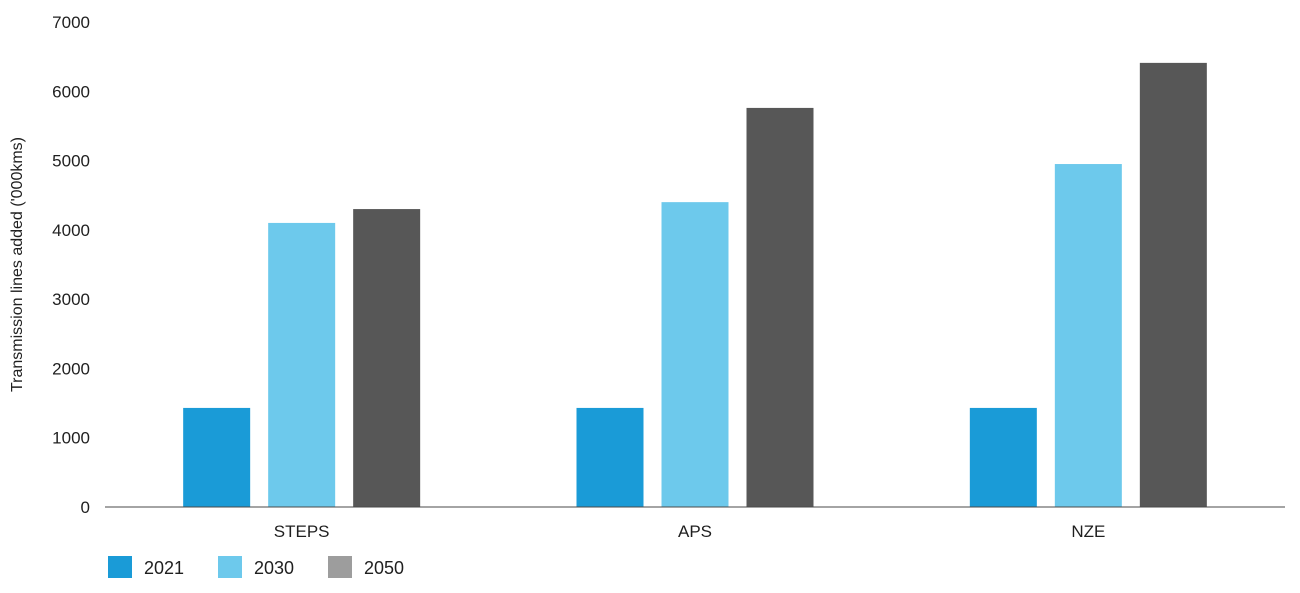  Describe the element at coordinates (120, 567) in the screenshot. I see `legend-swatch-2021` at that location.